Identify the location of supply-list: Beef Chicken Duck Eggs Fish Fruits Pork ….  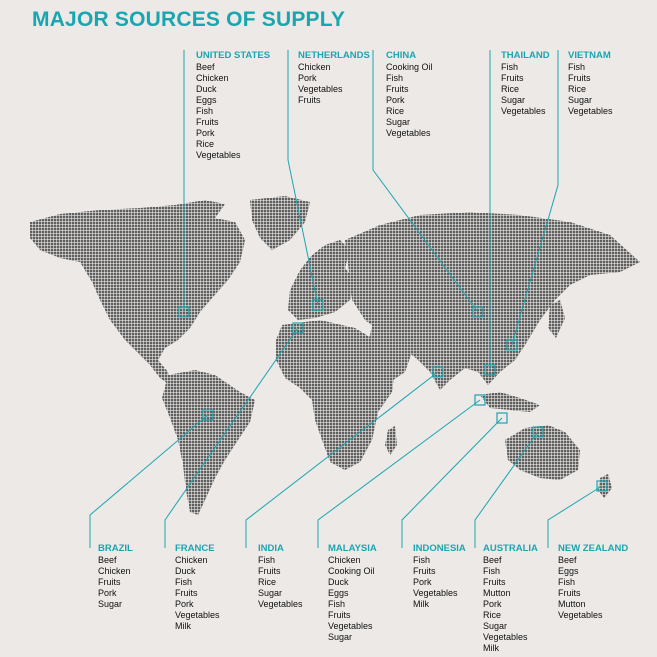
(233, 111).